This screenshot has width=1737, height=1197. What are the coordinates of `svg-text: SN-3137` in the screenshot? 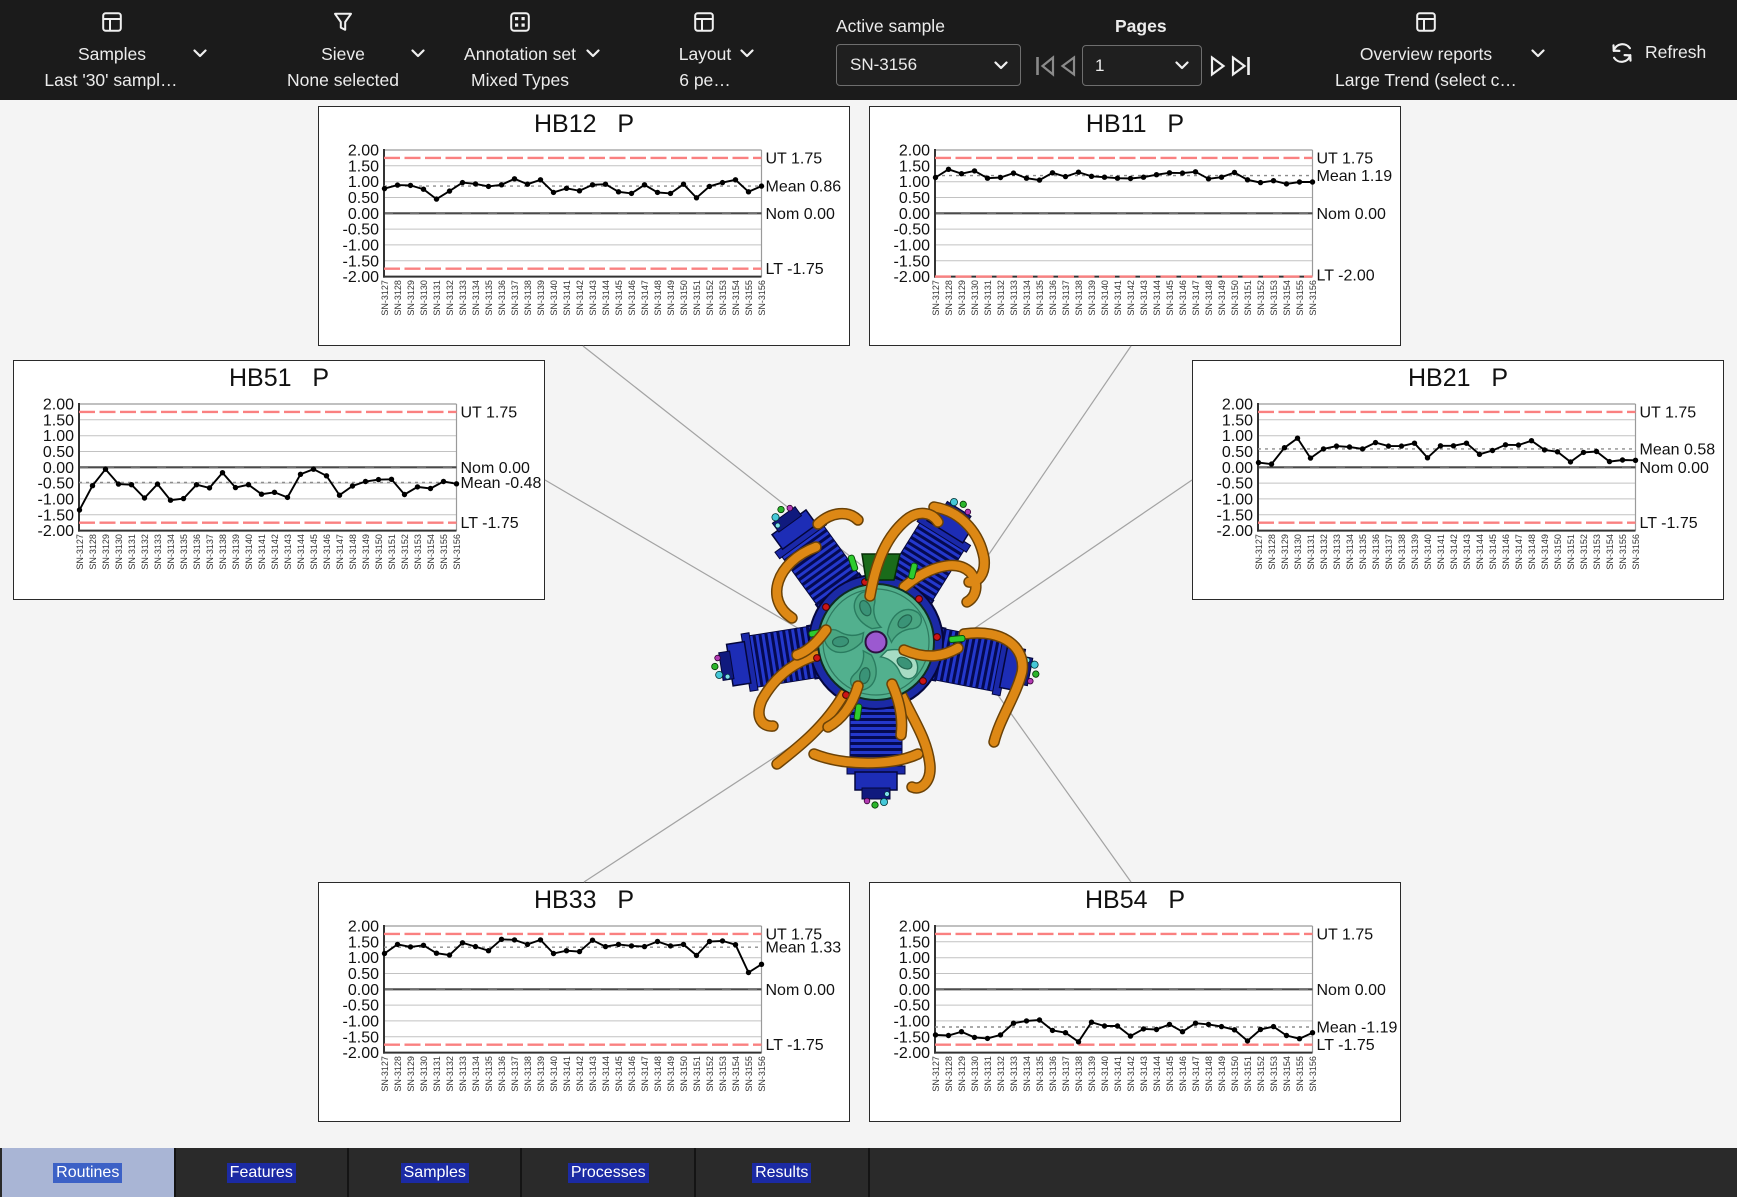 It's located at (515, 298).